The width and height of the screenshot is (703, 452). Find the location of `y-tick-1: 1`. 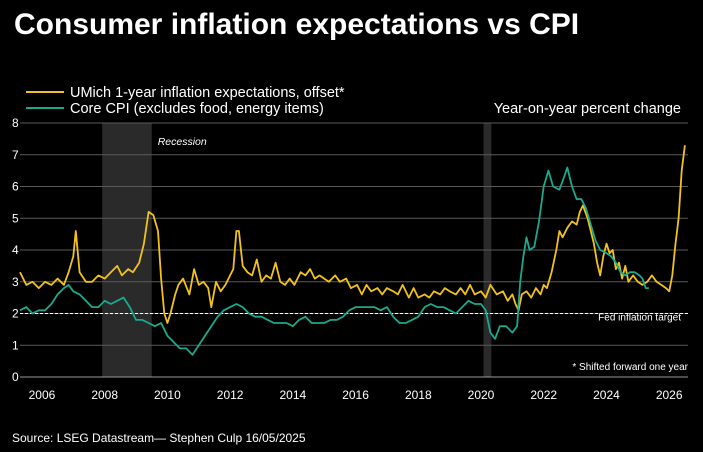

y-tick-1: 1 is located at coordinates (15, 345).